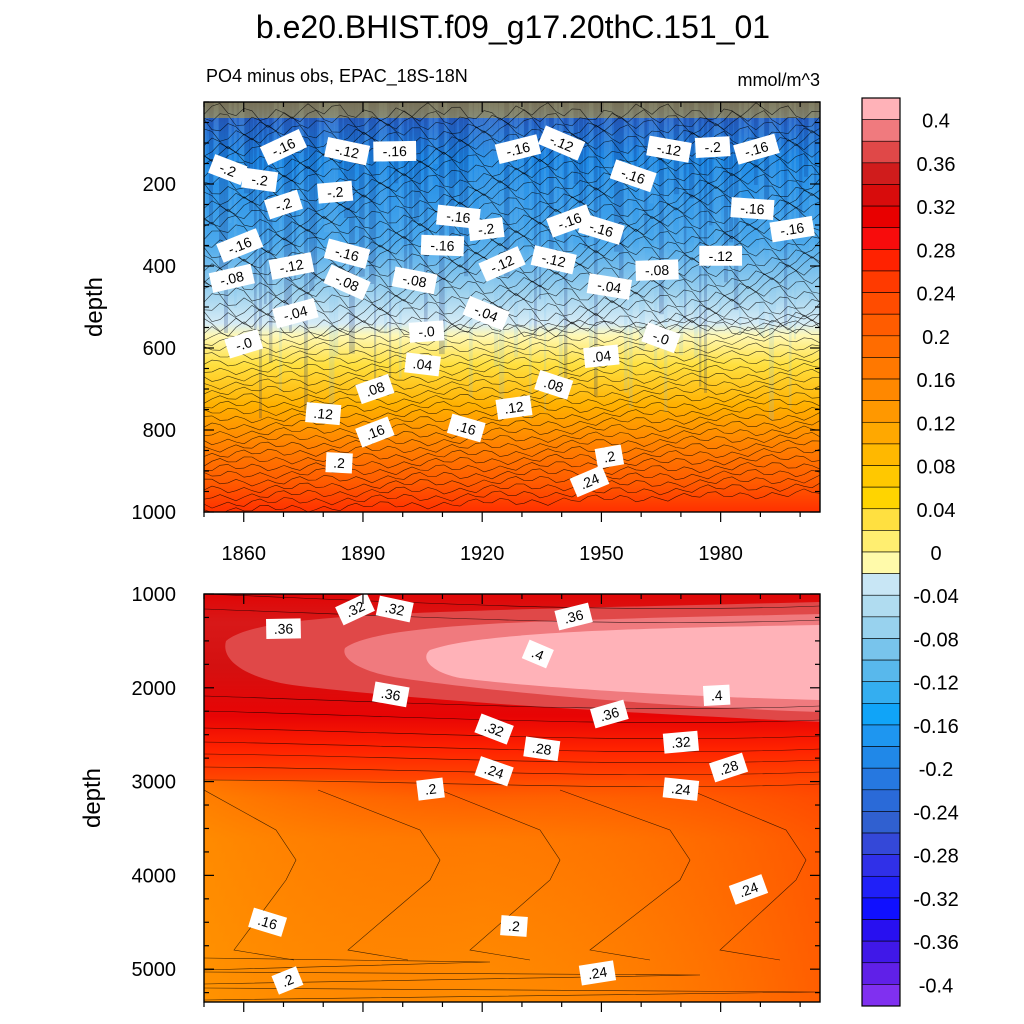 The image size is (1024, 1024). What do you see at coordinates (935, 554) in the screenshot?
I see `colorbar-label: 0` at bounding box center [935, 554].